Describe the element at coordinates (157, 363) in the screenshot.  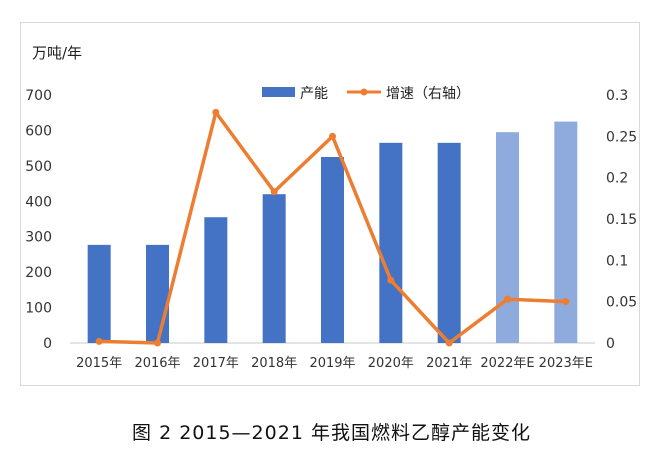
I see `x-tick-label: 2016年` at that location.